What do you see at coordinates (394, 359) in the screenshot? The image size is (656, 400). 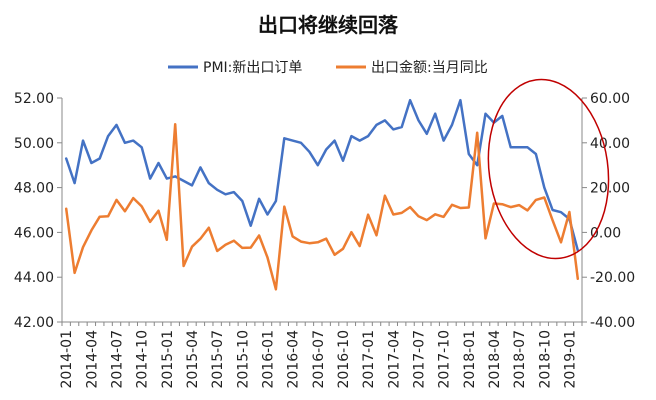 I see `x-tick-label: 2017-04` at bounding box center [394, 359].